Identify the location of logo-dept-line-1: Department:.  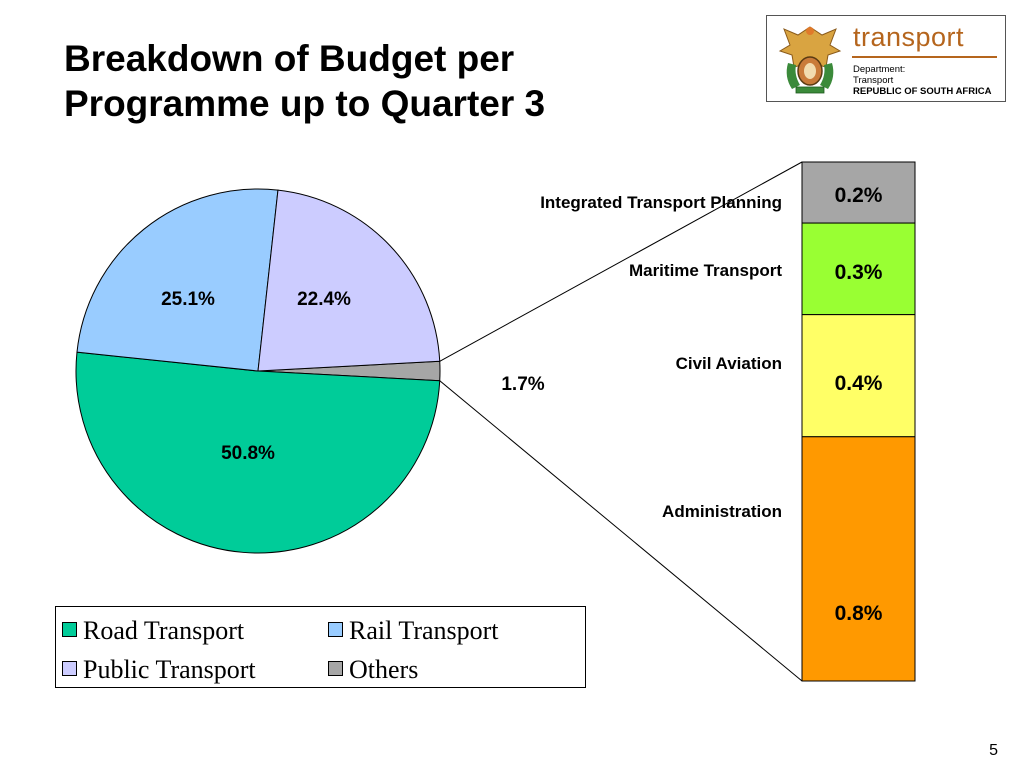
(879, 69).